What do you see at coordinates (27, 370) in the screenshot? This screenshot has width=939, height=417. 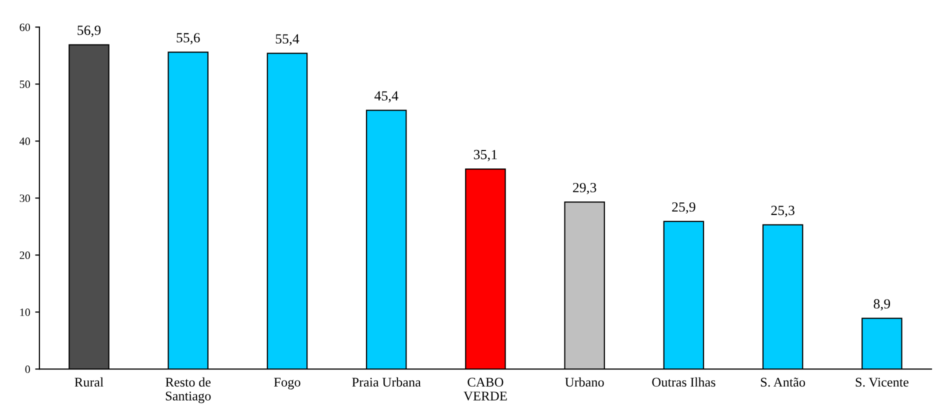 I see `y-tick-label: 0` at bounding box center [27, 370].